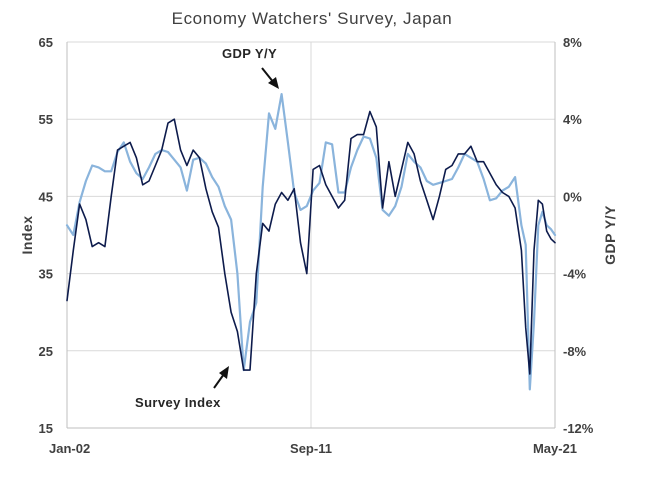 Image resolution: width=653 pixels, height=478 pixels. Describe the element at coordinates (250, 67) in the screenshot. I see `gdp-annotation: GDP Y/Y` at that location.